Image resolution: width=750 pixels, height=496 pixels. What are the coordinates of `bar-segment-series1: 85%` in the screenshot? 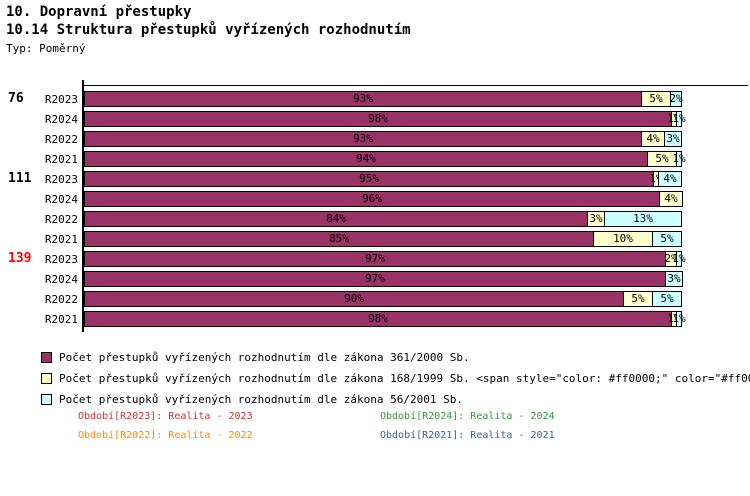 It's located at (339, 239).